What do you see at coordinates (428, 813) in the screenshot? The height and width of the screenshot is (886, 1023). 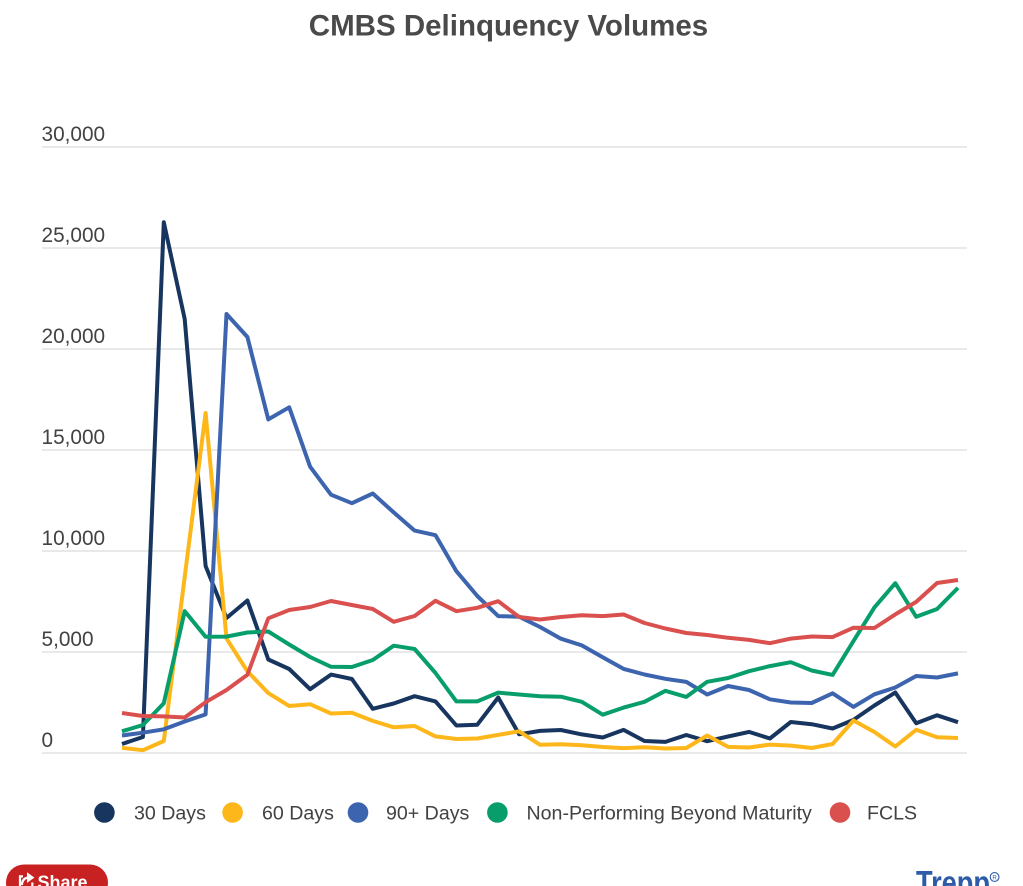 I see `svg-text: 90+ Days` at bounding box center [428, 813].